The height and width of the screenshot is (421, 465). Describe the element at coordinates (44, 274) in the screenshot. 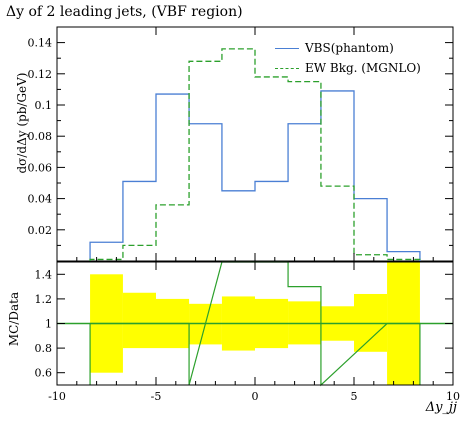

I see `ratio-y-tick-label: 1.4` at that location.